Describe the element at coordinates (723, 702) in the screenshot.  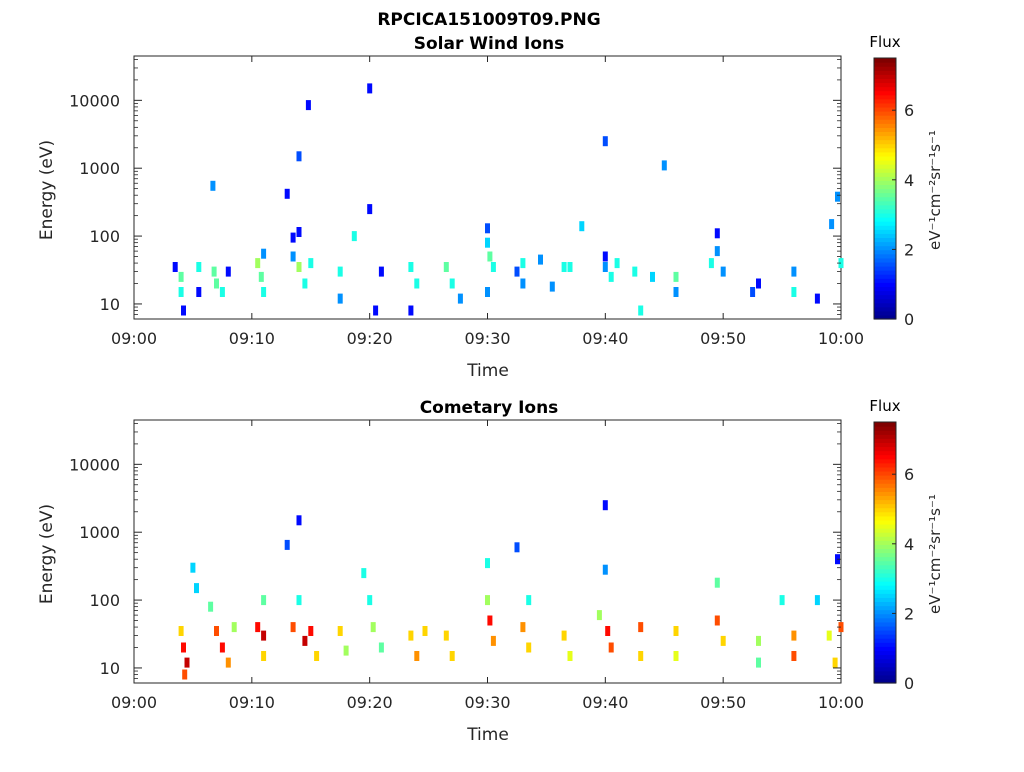
I see `x-tick-label: 09:50` at that location.